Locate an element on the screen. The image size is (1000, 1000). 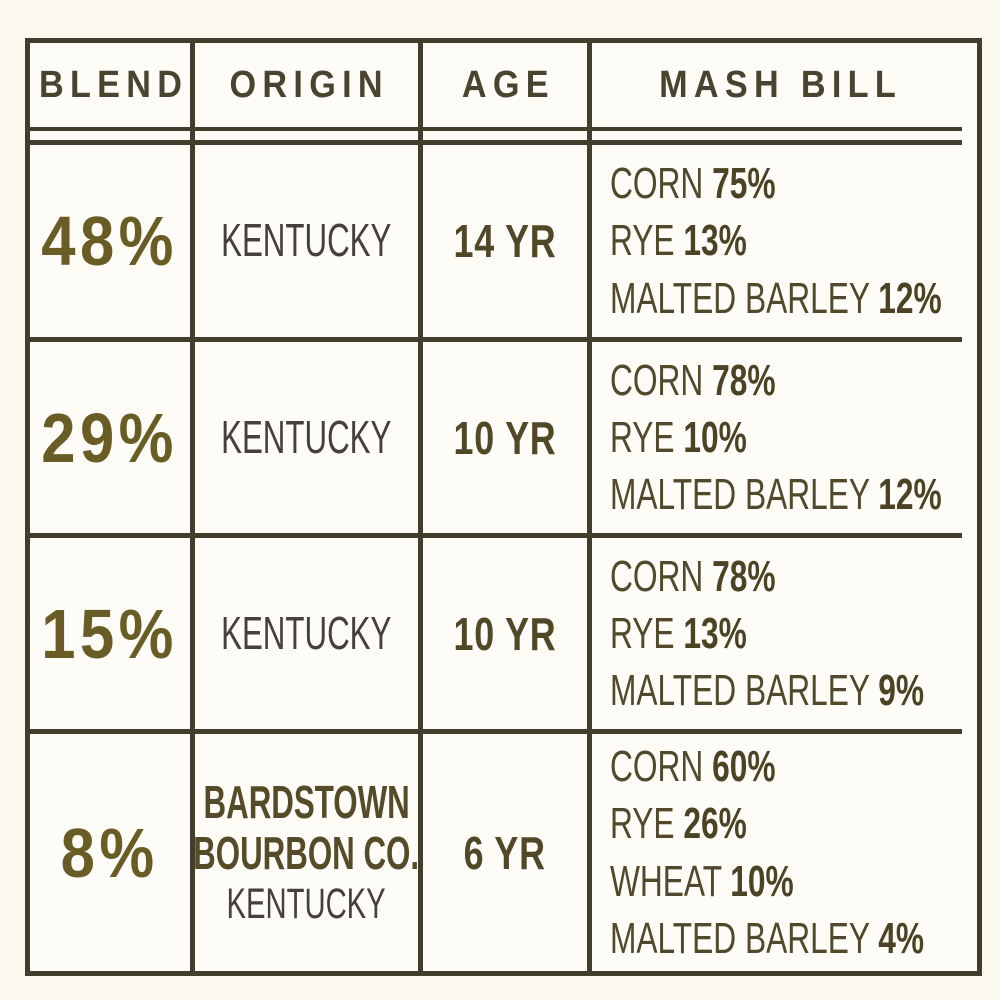
age-value: 6 YR is located at coordinates (505, 852).